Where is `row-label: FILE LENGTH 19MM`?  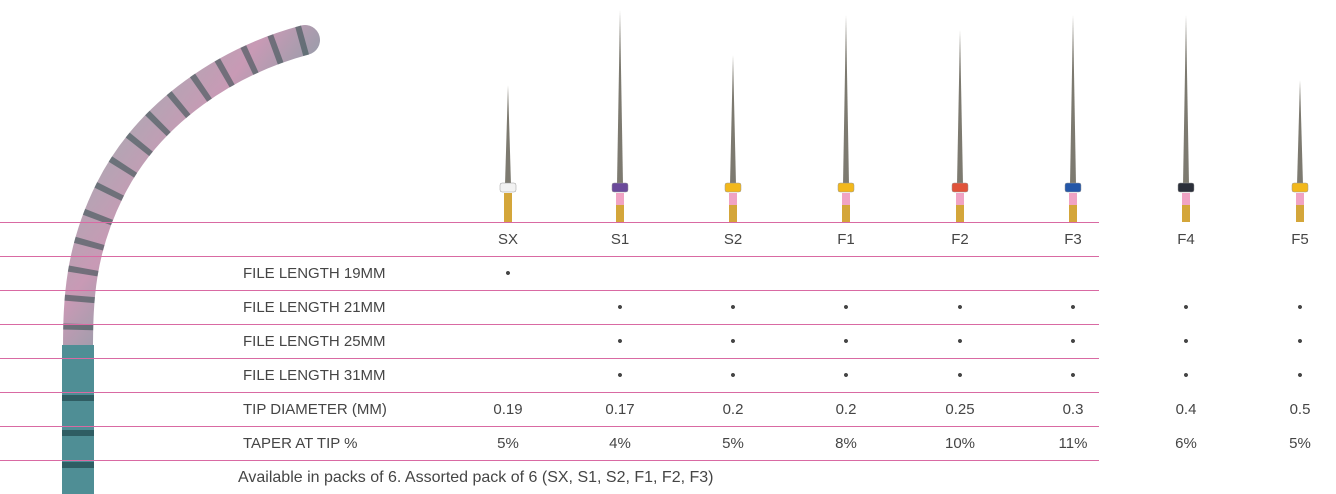
row-label: FILE LENGTH 19MM is located at coordinates (314, 273).